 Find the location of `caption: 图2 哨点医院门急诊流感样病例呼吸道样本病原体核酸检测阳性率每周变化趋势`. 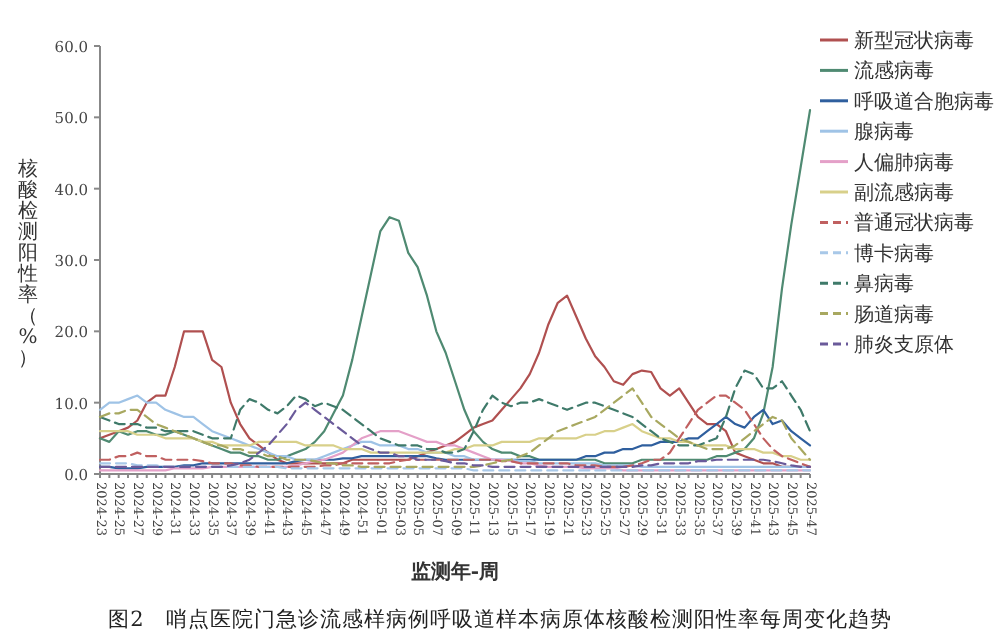

caption: 图2 哨点医院门急诊流感样病例呼吸道样本病原体核酸检测阳性率每周变化趋势 is located at coordinates (500, 619).